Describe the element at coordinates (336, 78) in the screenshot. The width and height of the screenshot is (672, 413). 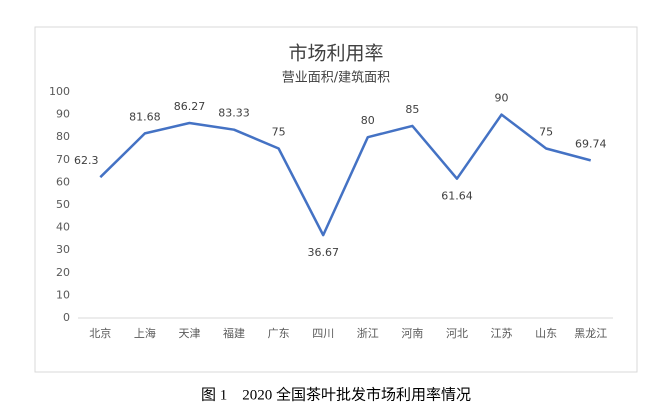
I see `chart-subtitle: 营业面积/建筑面积` at that location.